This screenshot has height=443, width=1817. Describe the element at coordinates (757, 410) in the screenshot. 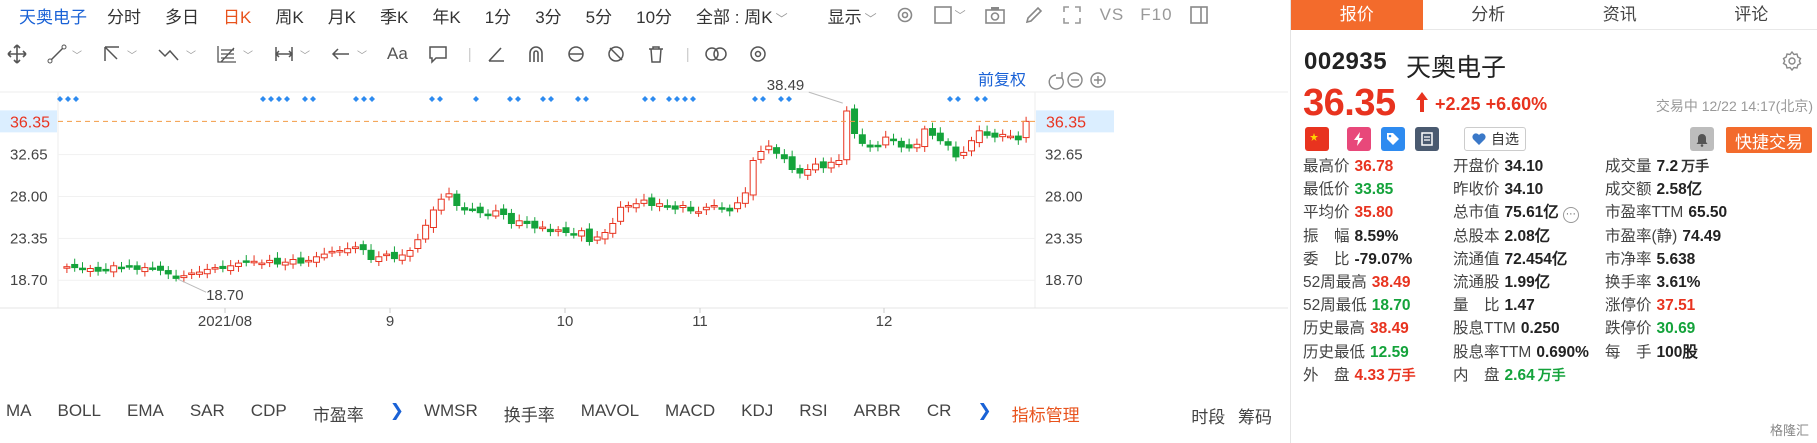

I see `indicator-item: KDJ` at that location.